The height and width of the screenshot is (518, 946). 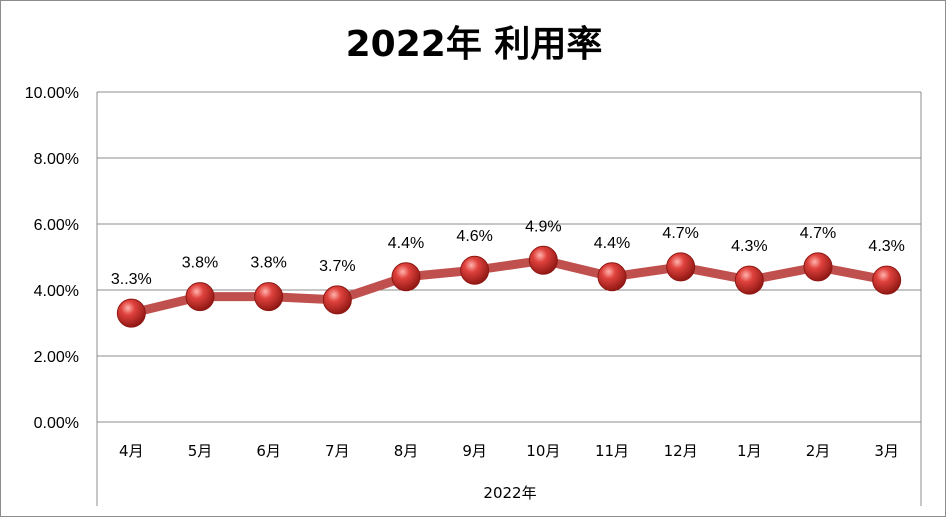 I want to click on series-line, so click(x=509, y=286).